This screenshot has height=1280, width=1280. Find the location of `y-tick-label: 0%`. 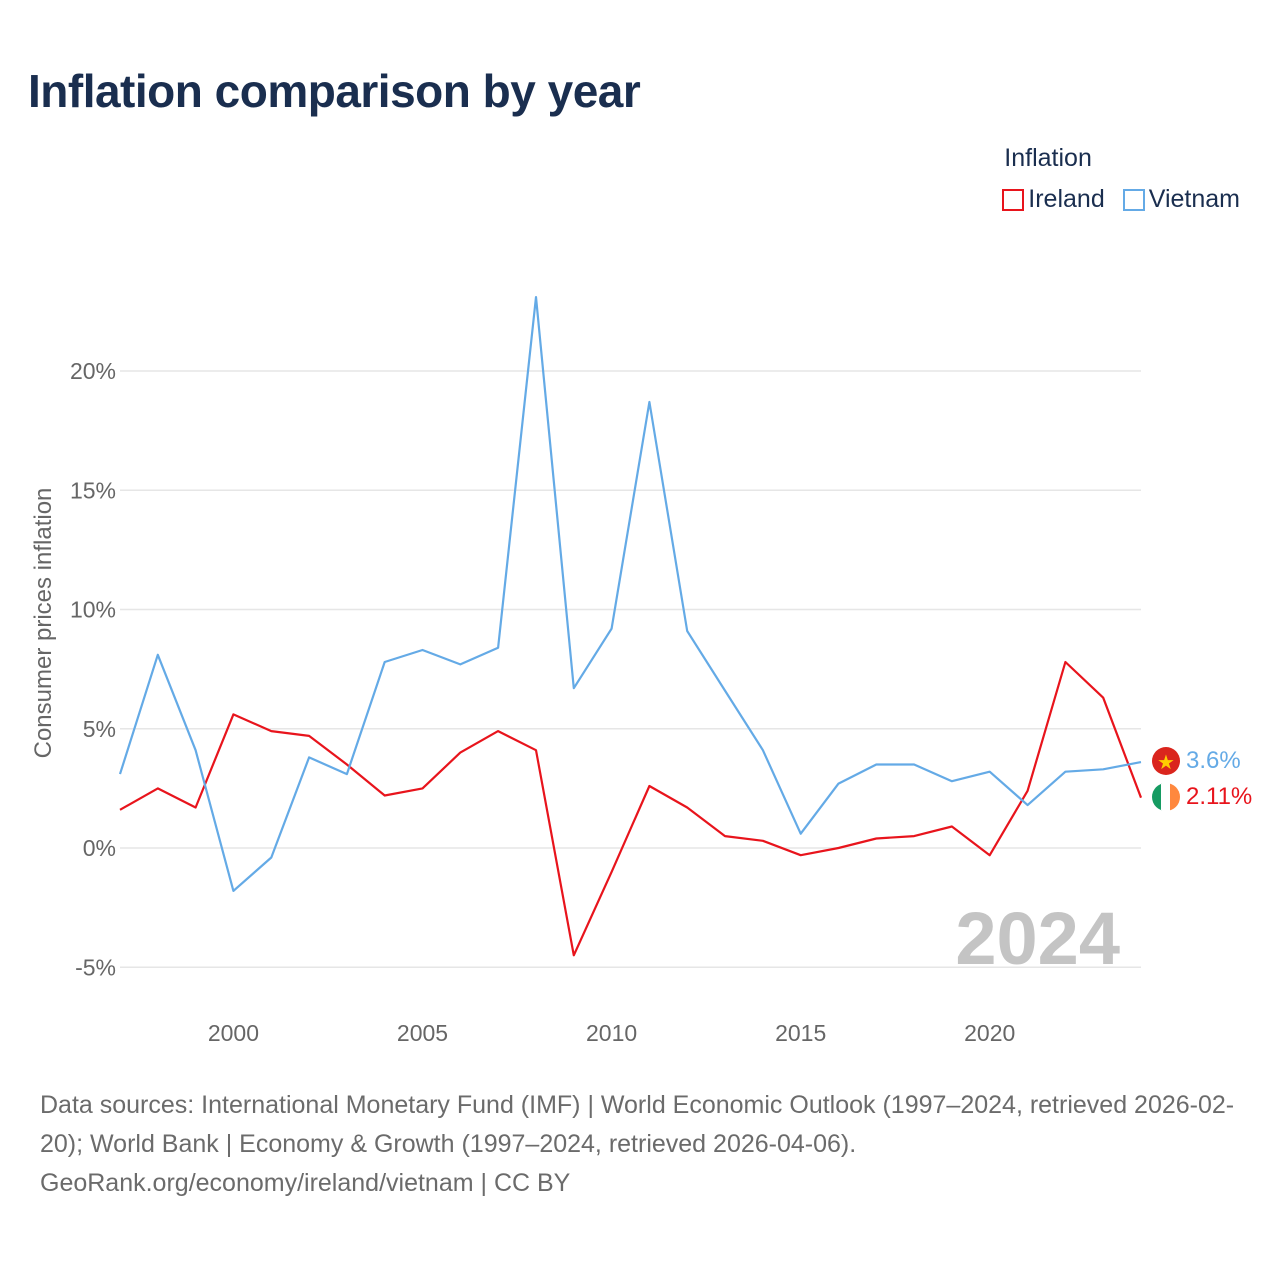

y-tick-label: 0% is located at coordinates (99, 848).